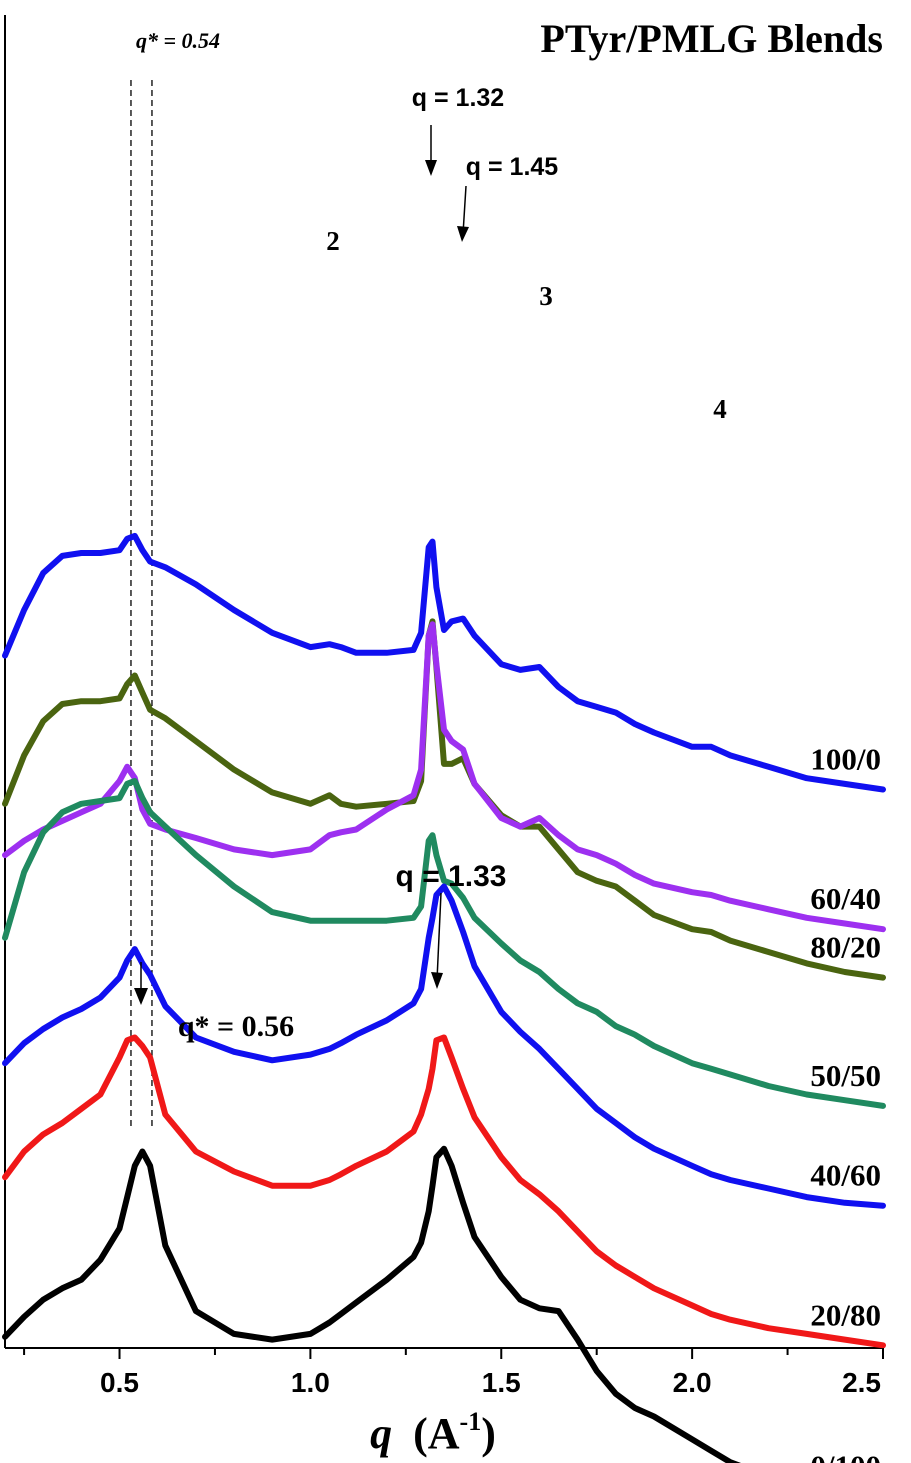  I want to click on order-4-label: 4, so click(720, 409).